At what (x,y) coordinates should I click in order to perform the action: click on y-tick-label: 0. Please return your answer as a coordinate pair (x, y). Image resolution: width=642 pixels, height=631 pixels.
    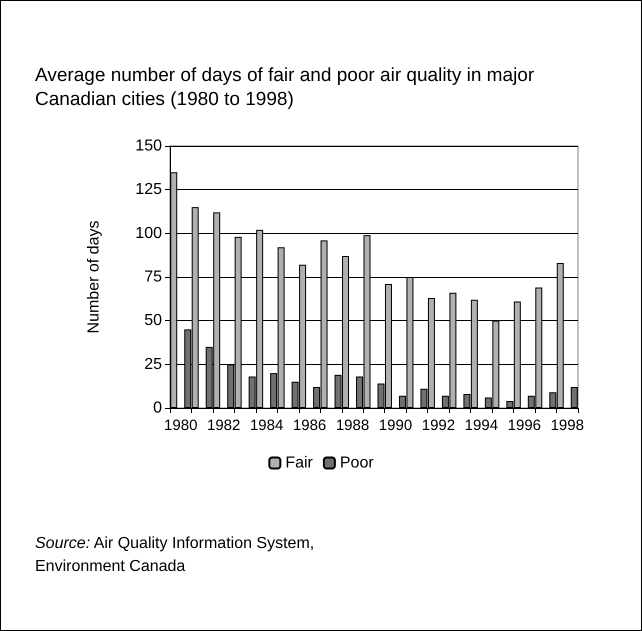
    Looking at the image, I should click on (157, 408).